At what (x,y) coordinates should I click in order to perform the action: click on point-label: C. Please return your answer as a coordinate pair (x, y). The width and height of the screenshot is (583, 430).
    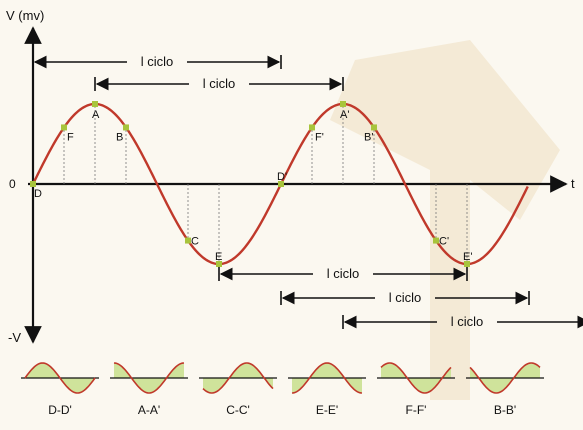
    Looking at the image, I should click on (195, 242).